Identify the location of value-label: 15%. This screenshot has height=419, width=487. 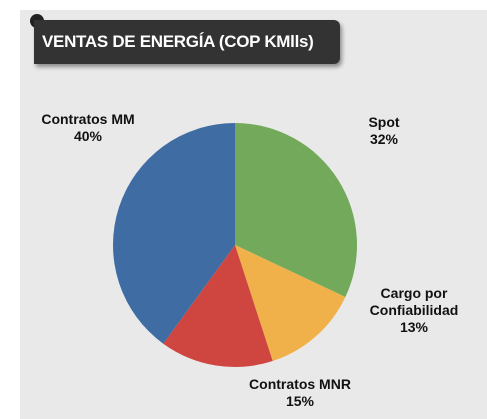
(300, 401).